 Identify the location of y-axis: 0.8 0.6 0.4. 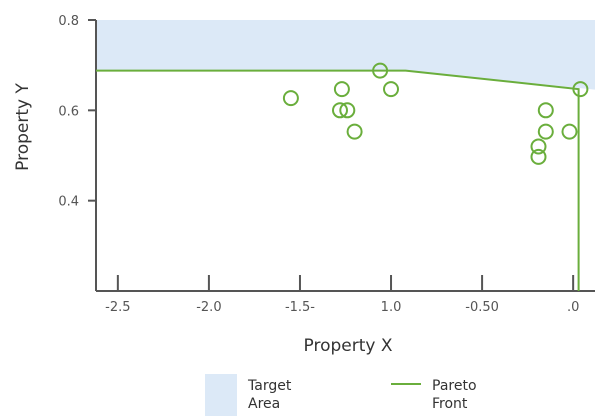
(77, 112).